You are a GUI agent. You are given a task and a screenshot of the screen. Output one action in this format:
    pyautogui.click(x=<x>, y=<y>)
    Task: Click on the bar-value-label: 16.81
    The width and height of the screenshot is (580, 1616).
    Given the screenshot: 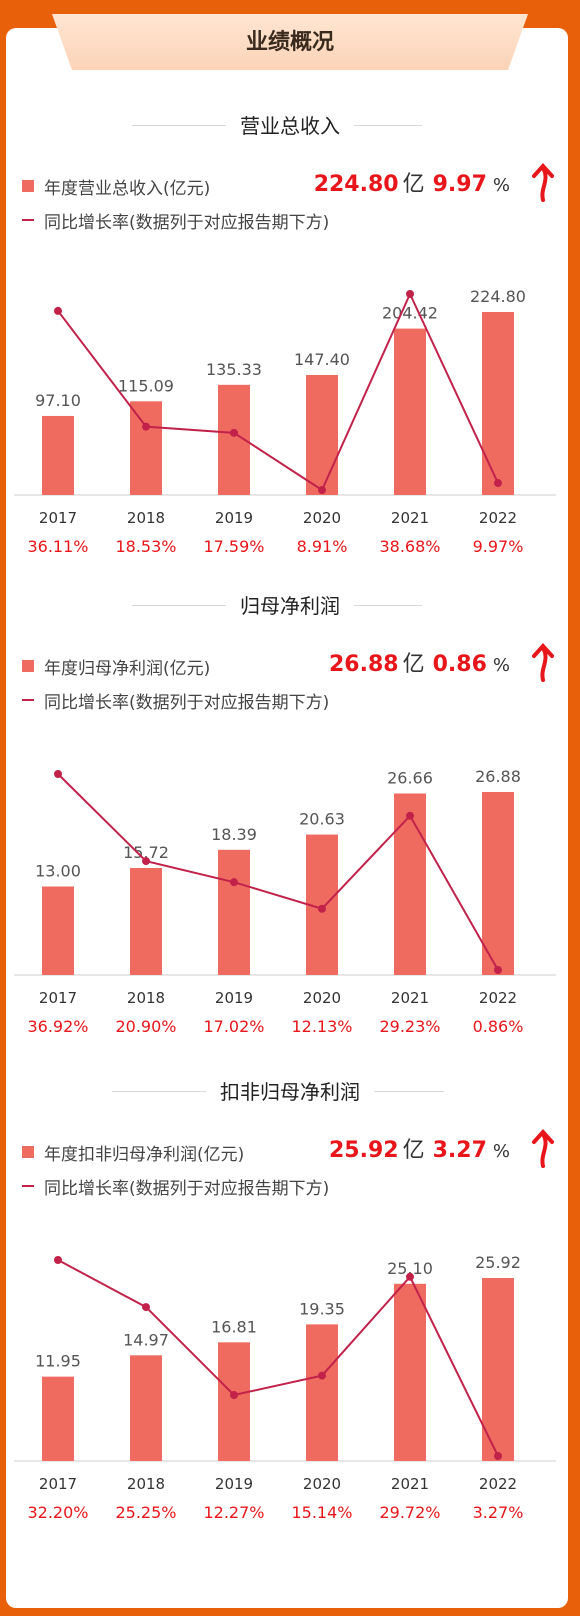 What is the action you would take?
    pyautogui.click(x=234, y=1326)
    